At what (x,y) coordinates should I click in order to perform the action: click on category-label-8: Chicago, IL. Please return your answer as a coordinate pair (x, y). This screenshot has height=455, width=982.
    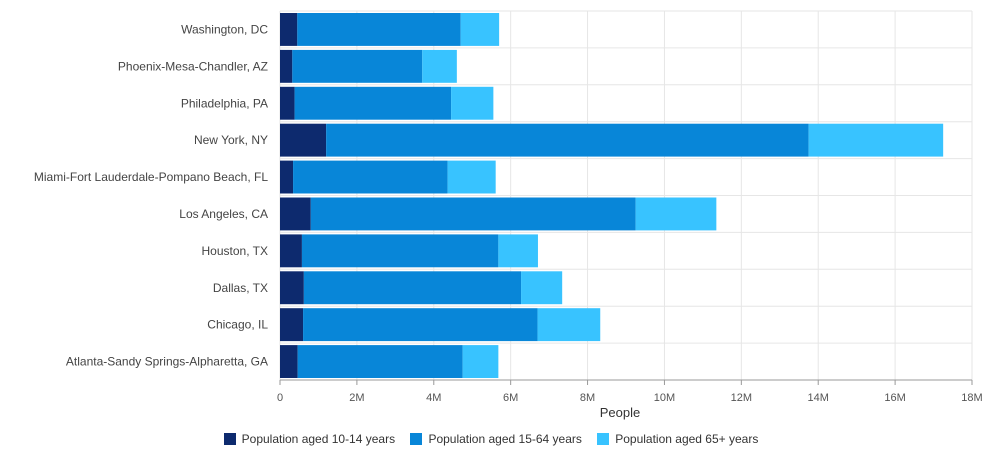
    Looking at the image, I should click on (237, 325).